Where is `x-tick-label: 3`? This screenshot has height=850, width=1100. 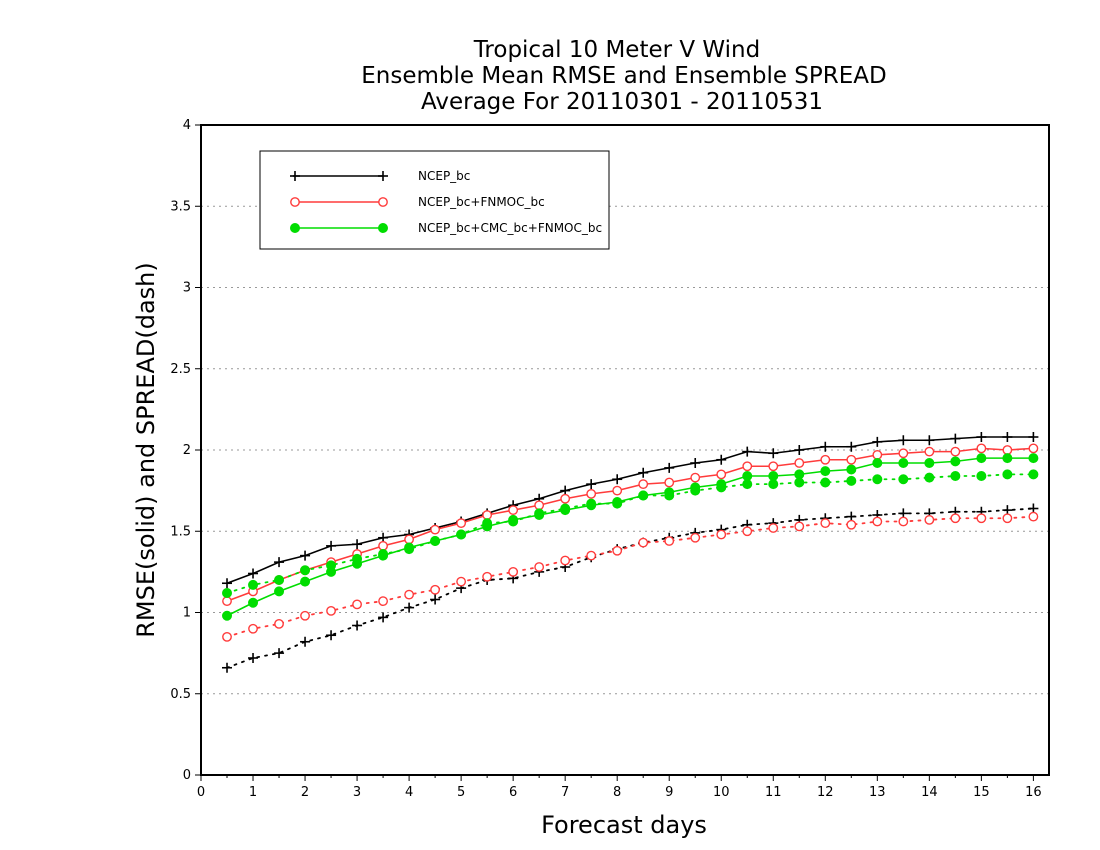
x-tick-label: 3 is located at coordinates (357, 792).